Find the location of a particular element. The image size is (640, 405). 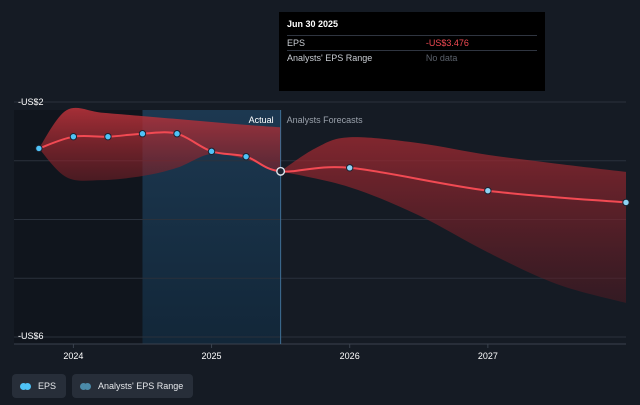

y-axis-label-top: -US$2 is located at coordinates (31, 102).